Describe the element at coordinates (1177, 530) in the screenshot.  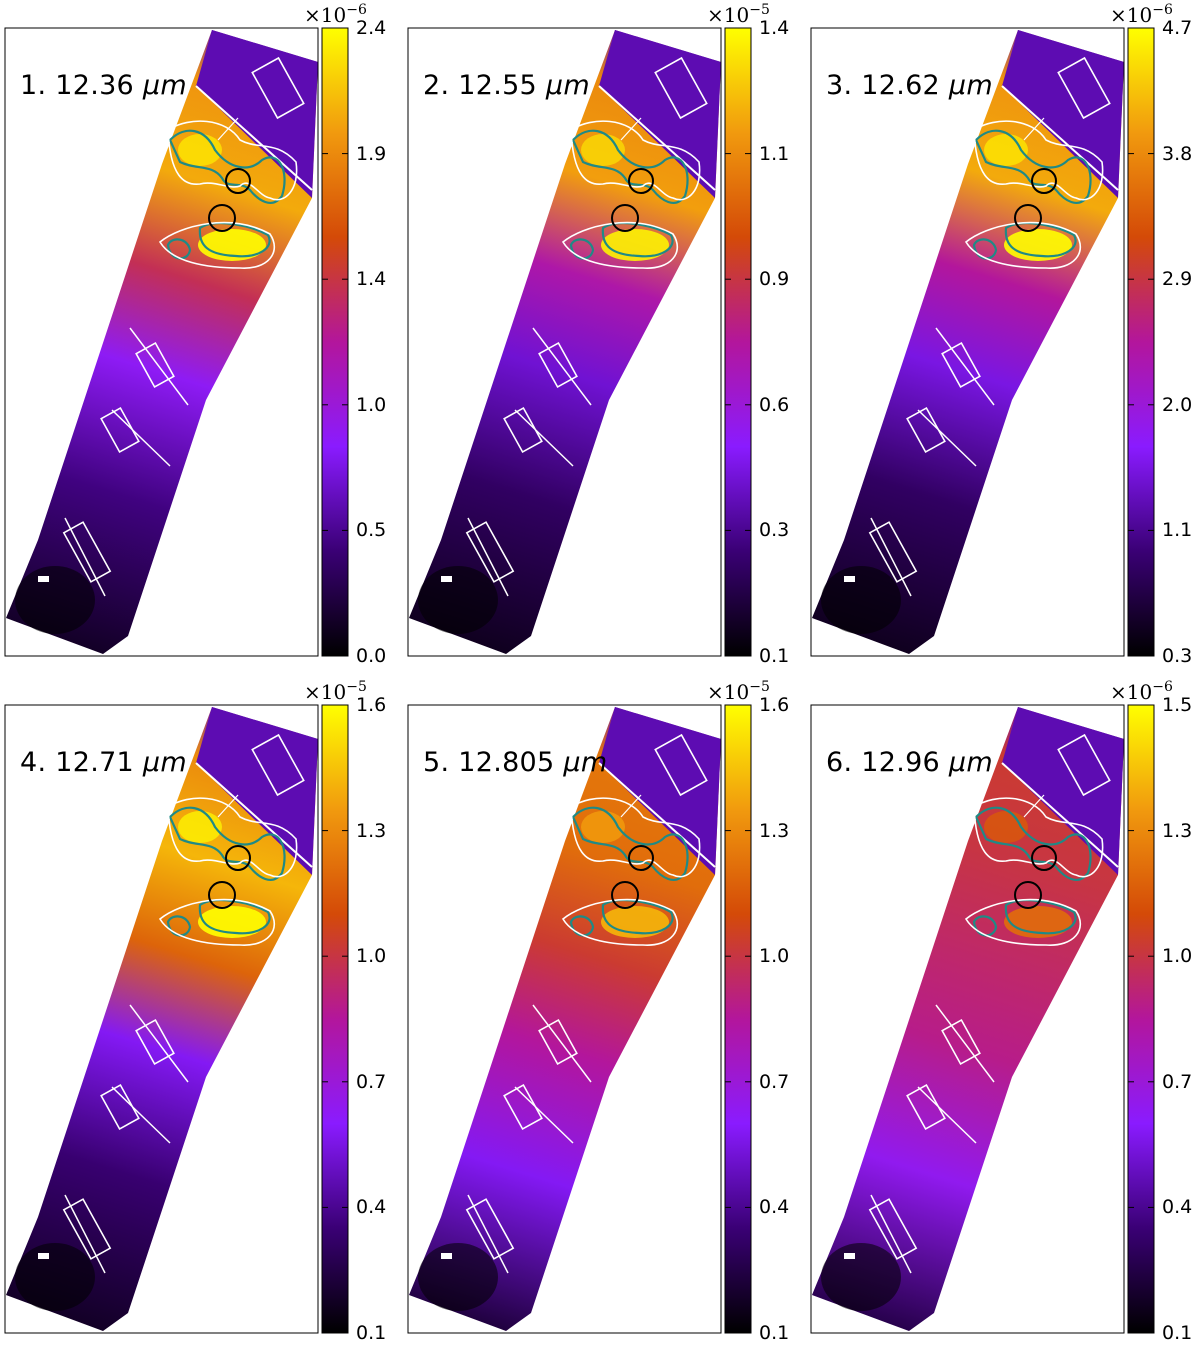
I see `colorbar-tick-label: 1.1` at that location.